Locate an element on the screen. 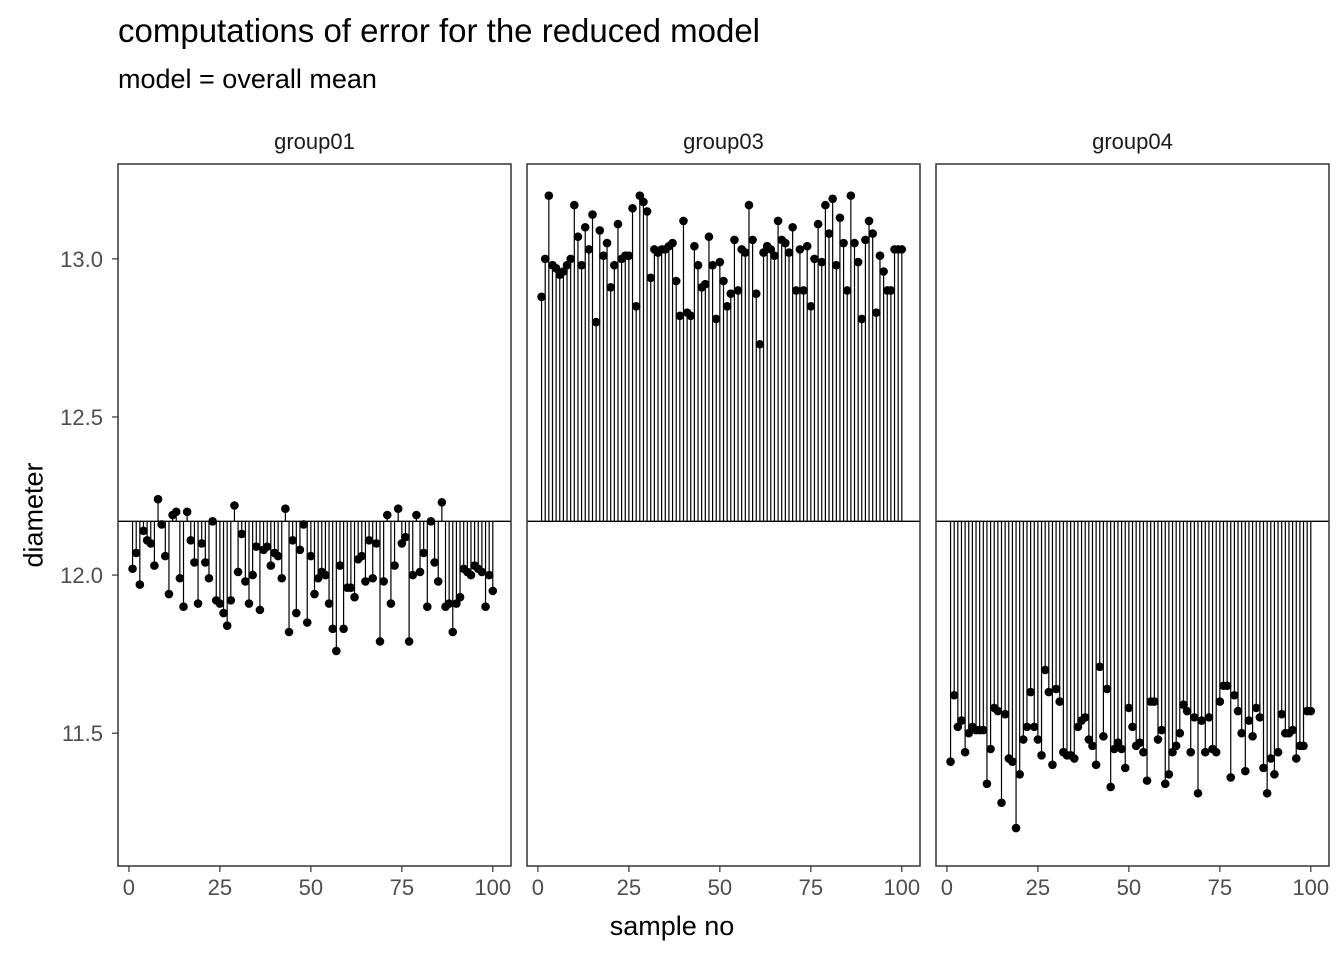 The image size is (1344, 960). chart-subtitle: model = overall mean is located at coordinates (247, 79).